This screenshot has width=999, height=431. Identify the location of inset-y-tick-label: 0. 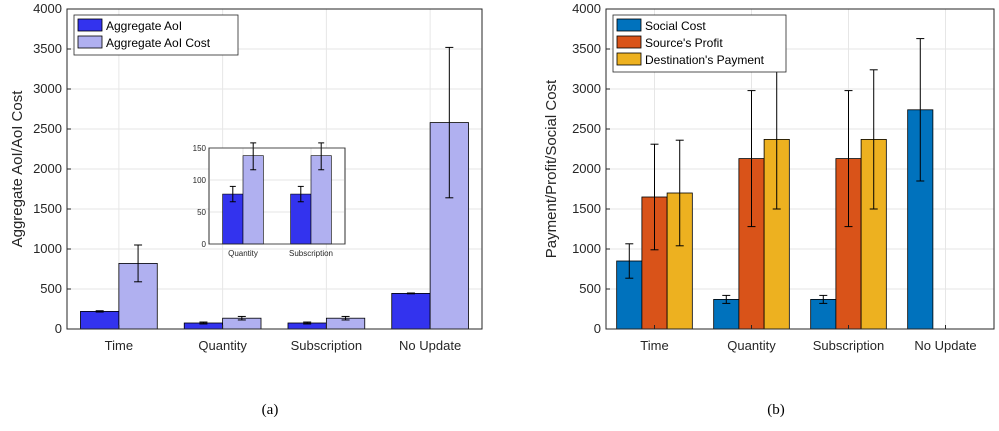
(204, 244).